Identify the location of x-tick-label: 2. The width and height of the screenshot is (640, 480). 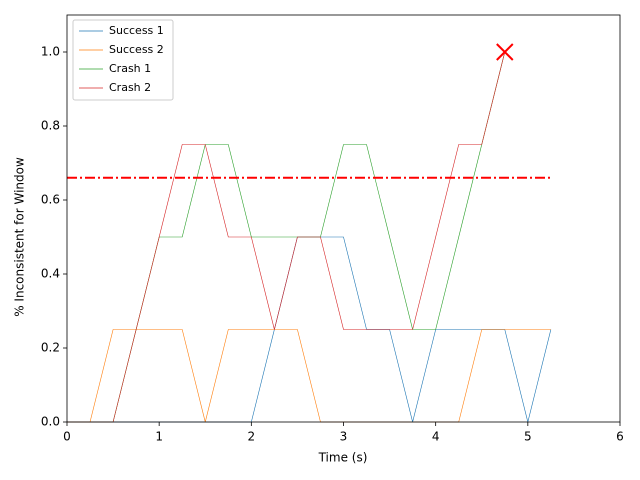
(252, 437).